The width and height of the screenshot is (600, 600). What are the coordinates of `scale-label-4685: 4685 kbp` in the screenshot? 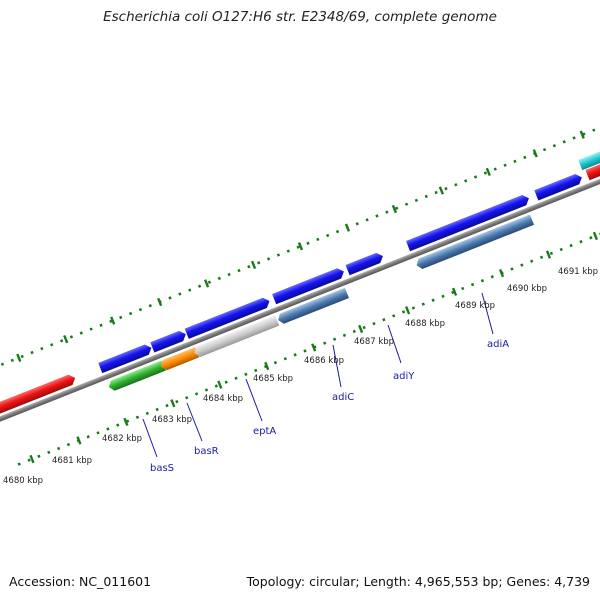 It's located at (273, 379).